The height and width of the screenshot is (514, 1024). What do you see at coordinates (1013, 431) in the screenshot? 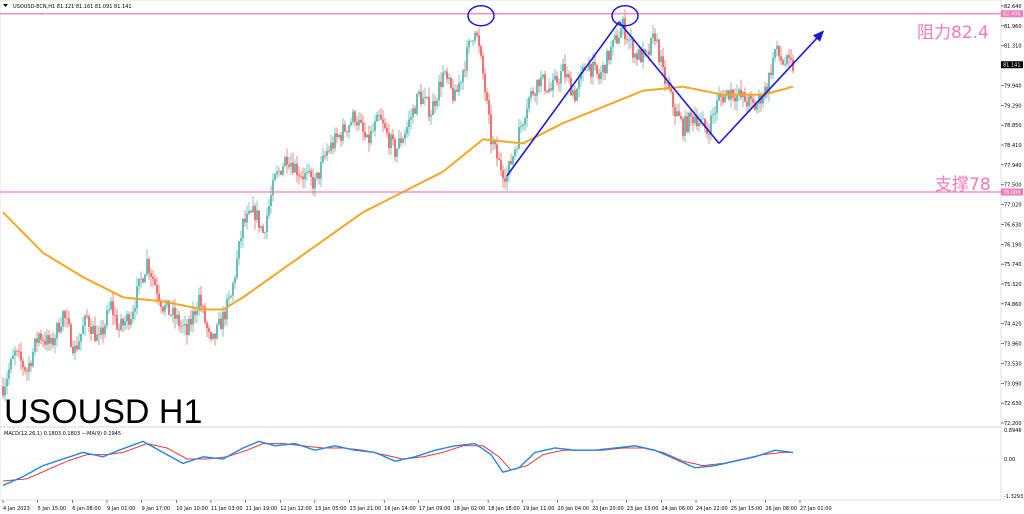
I see `macd-tick-label: 0.8946` at bounding box center [1013, 431].